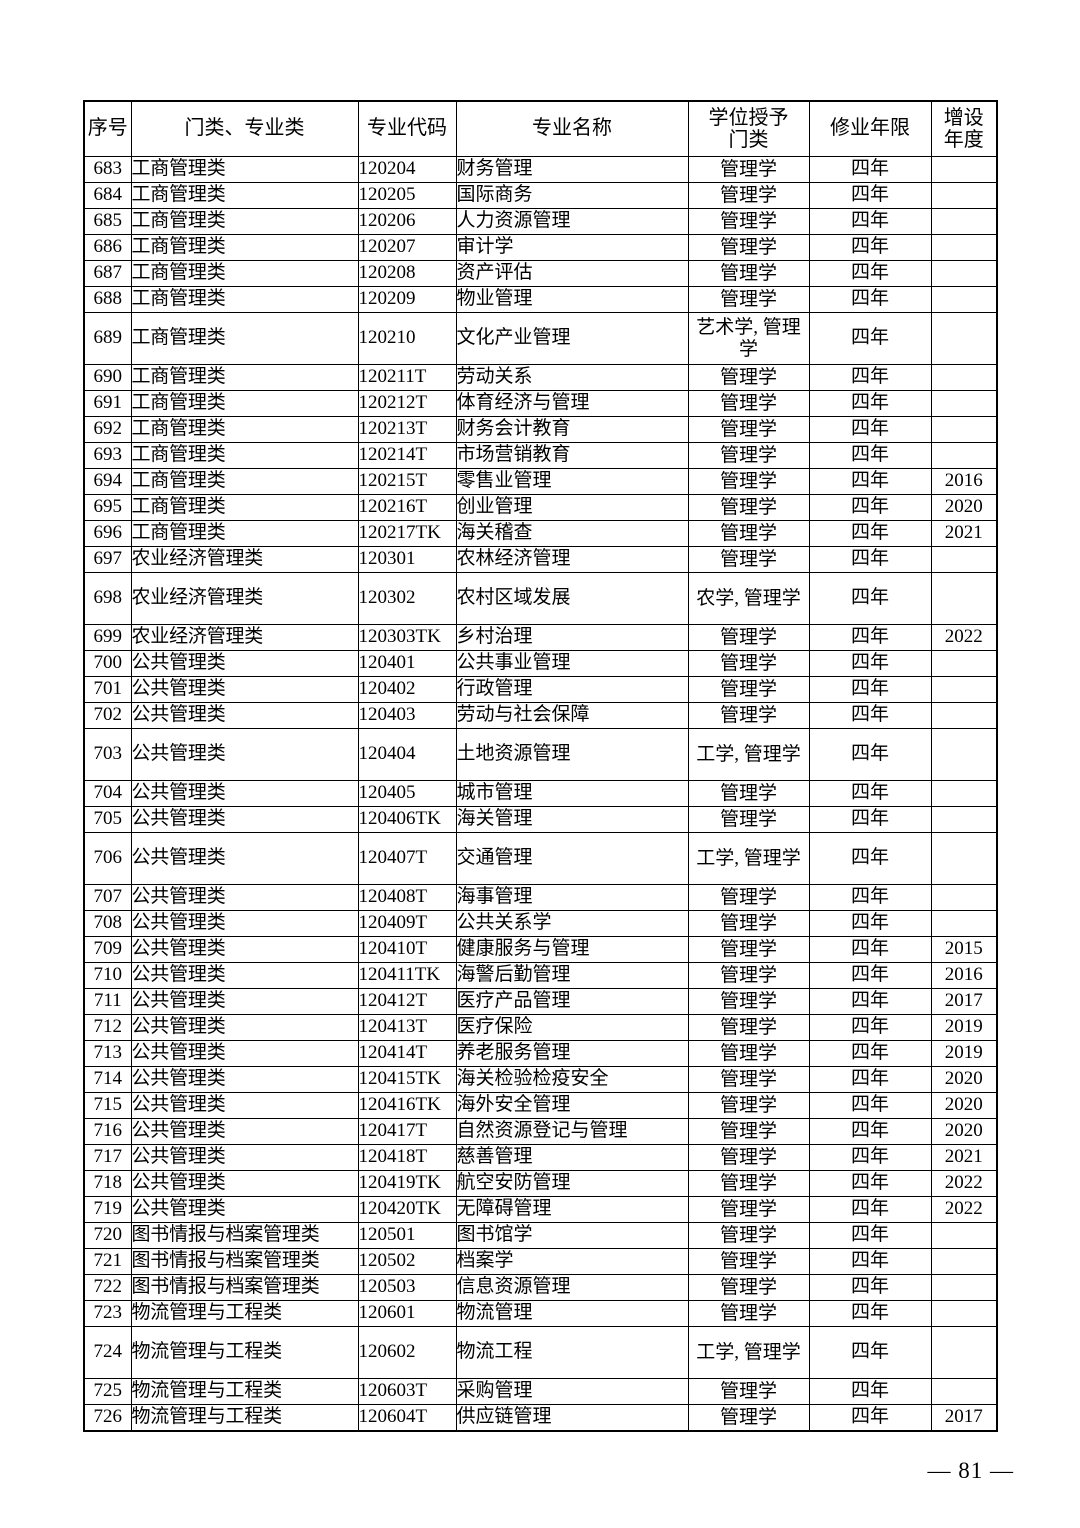 The image size is (1080, 1528). I want to click on cell-seq: 686, so click(107, 247).